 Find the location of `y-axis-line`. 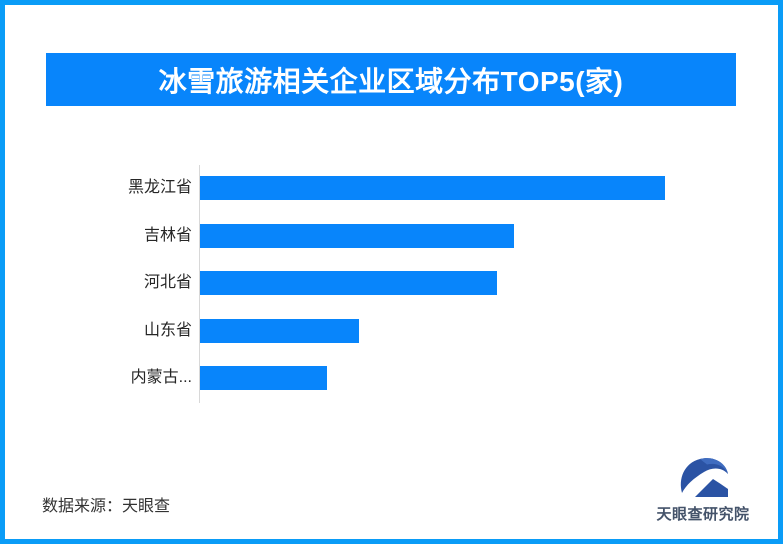

y-axis-line is located at coordinates (199, 284).